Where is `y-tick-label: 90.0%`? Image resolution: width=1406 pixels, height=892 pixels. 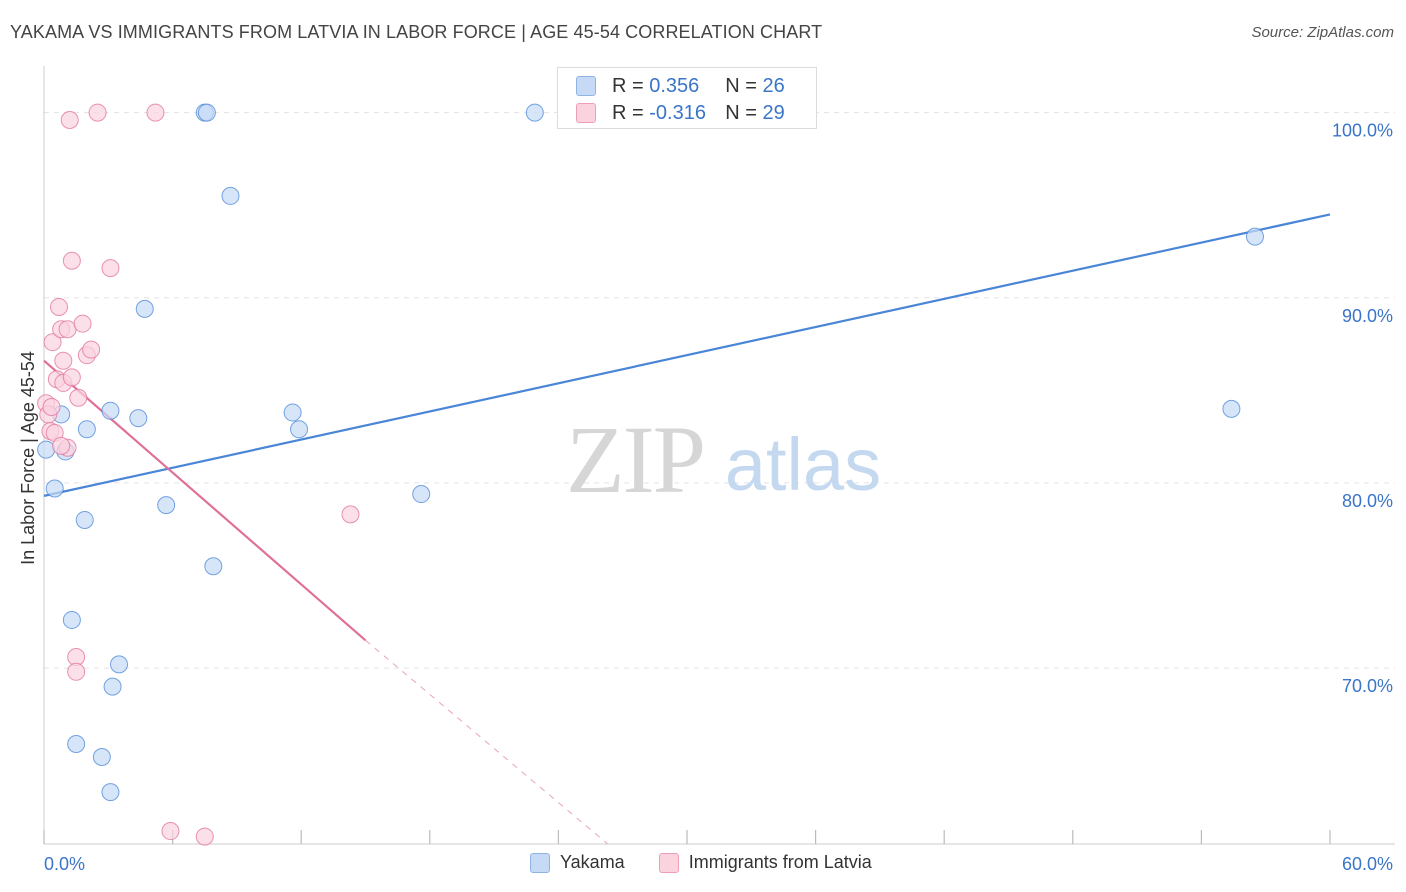
y-tick-label: 90.0% is located at coordinates (1367, 316).